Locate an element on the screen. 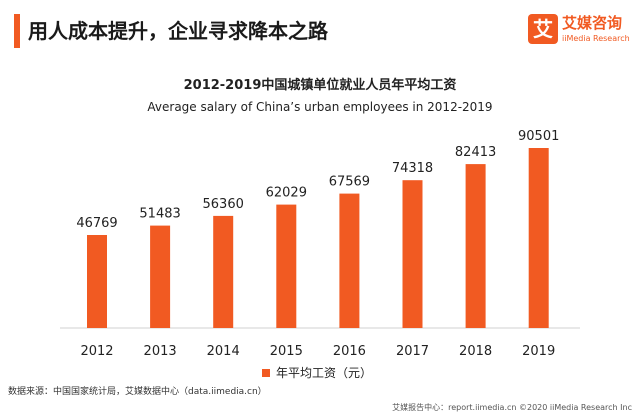  data-label-2016: 67569 is located at coordinates (349, 182).